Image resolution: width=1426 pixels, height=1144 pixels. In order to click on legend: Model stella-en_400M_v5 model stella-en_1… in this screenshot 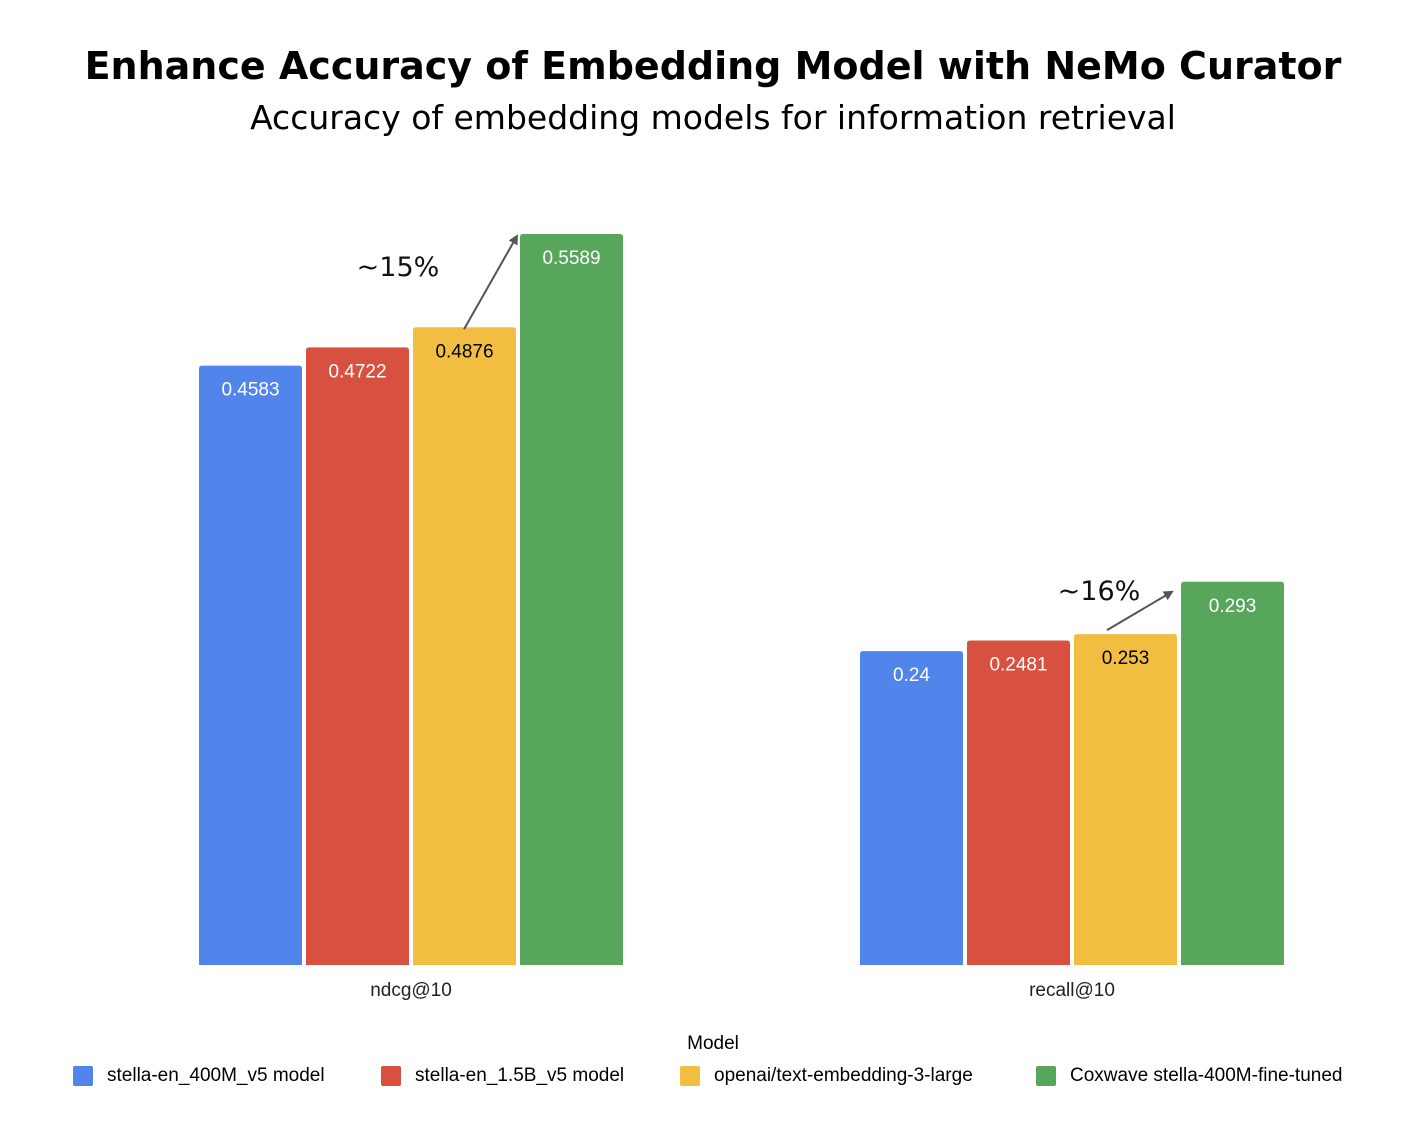, I will do `click(713, 1064)`.